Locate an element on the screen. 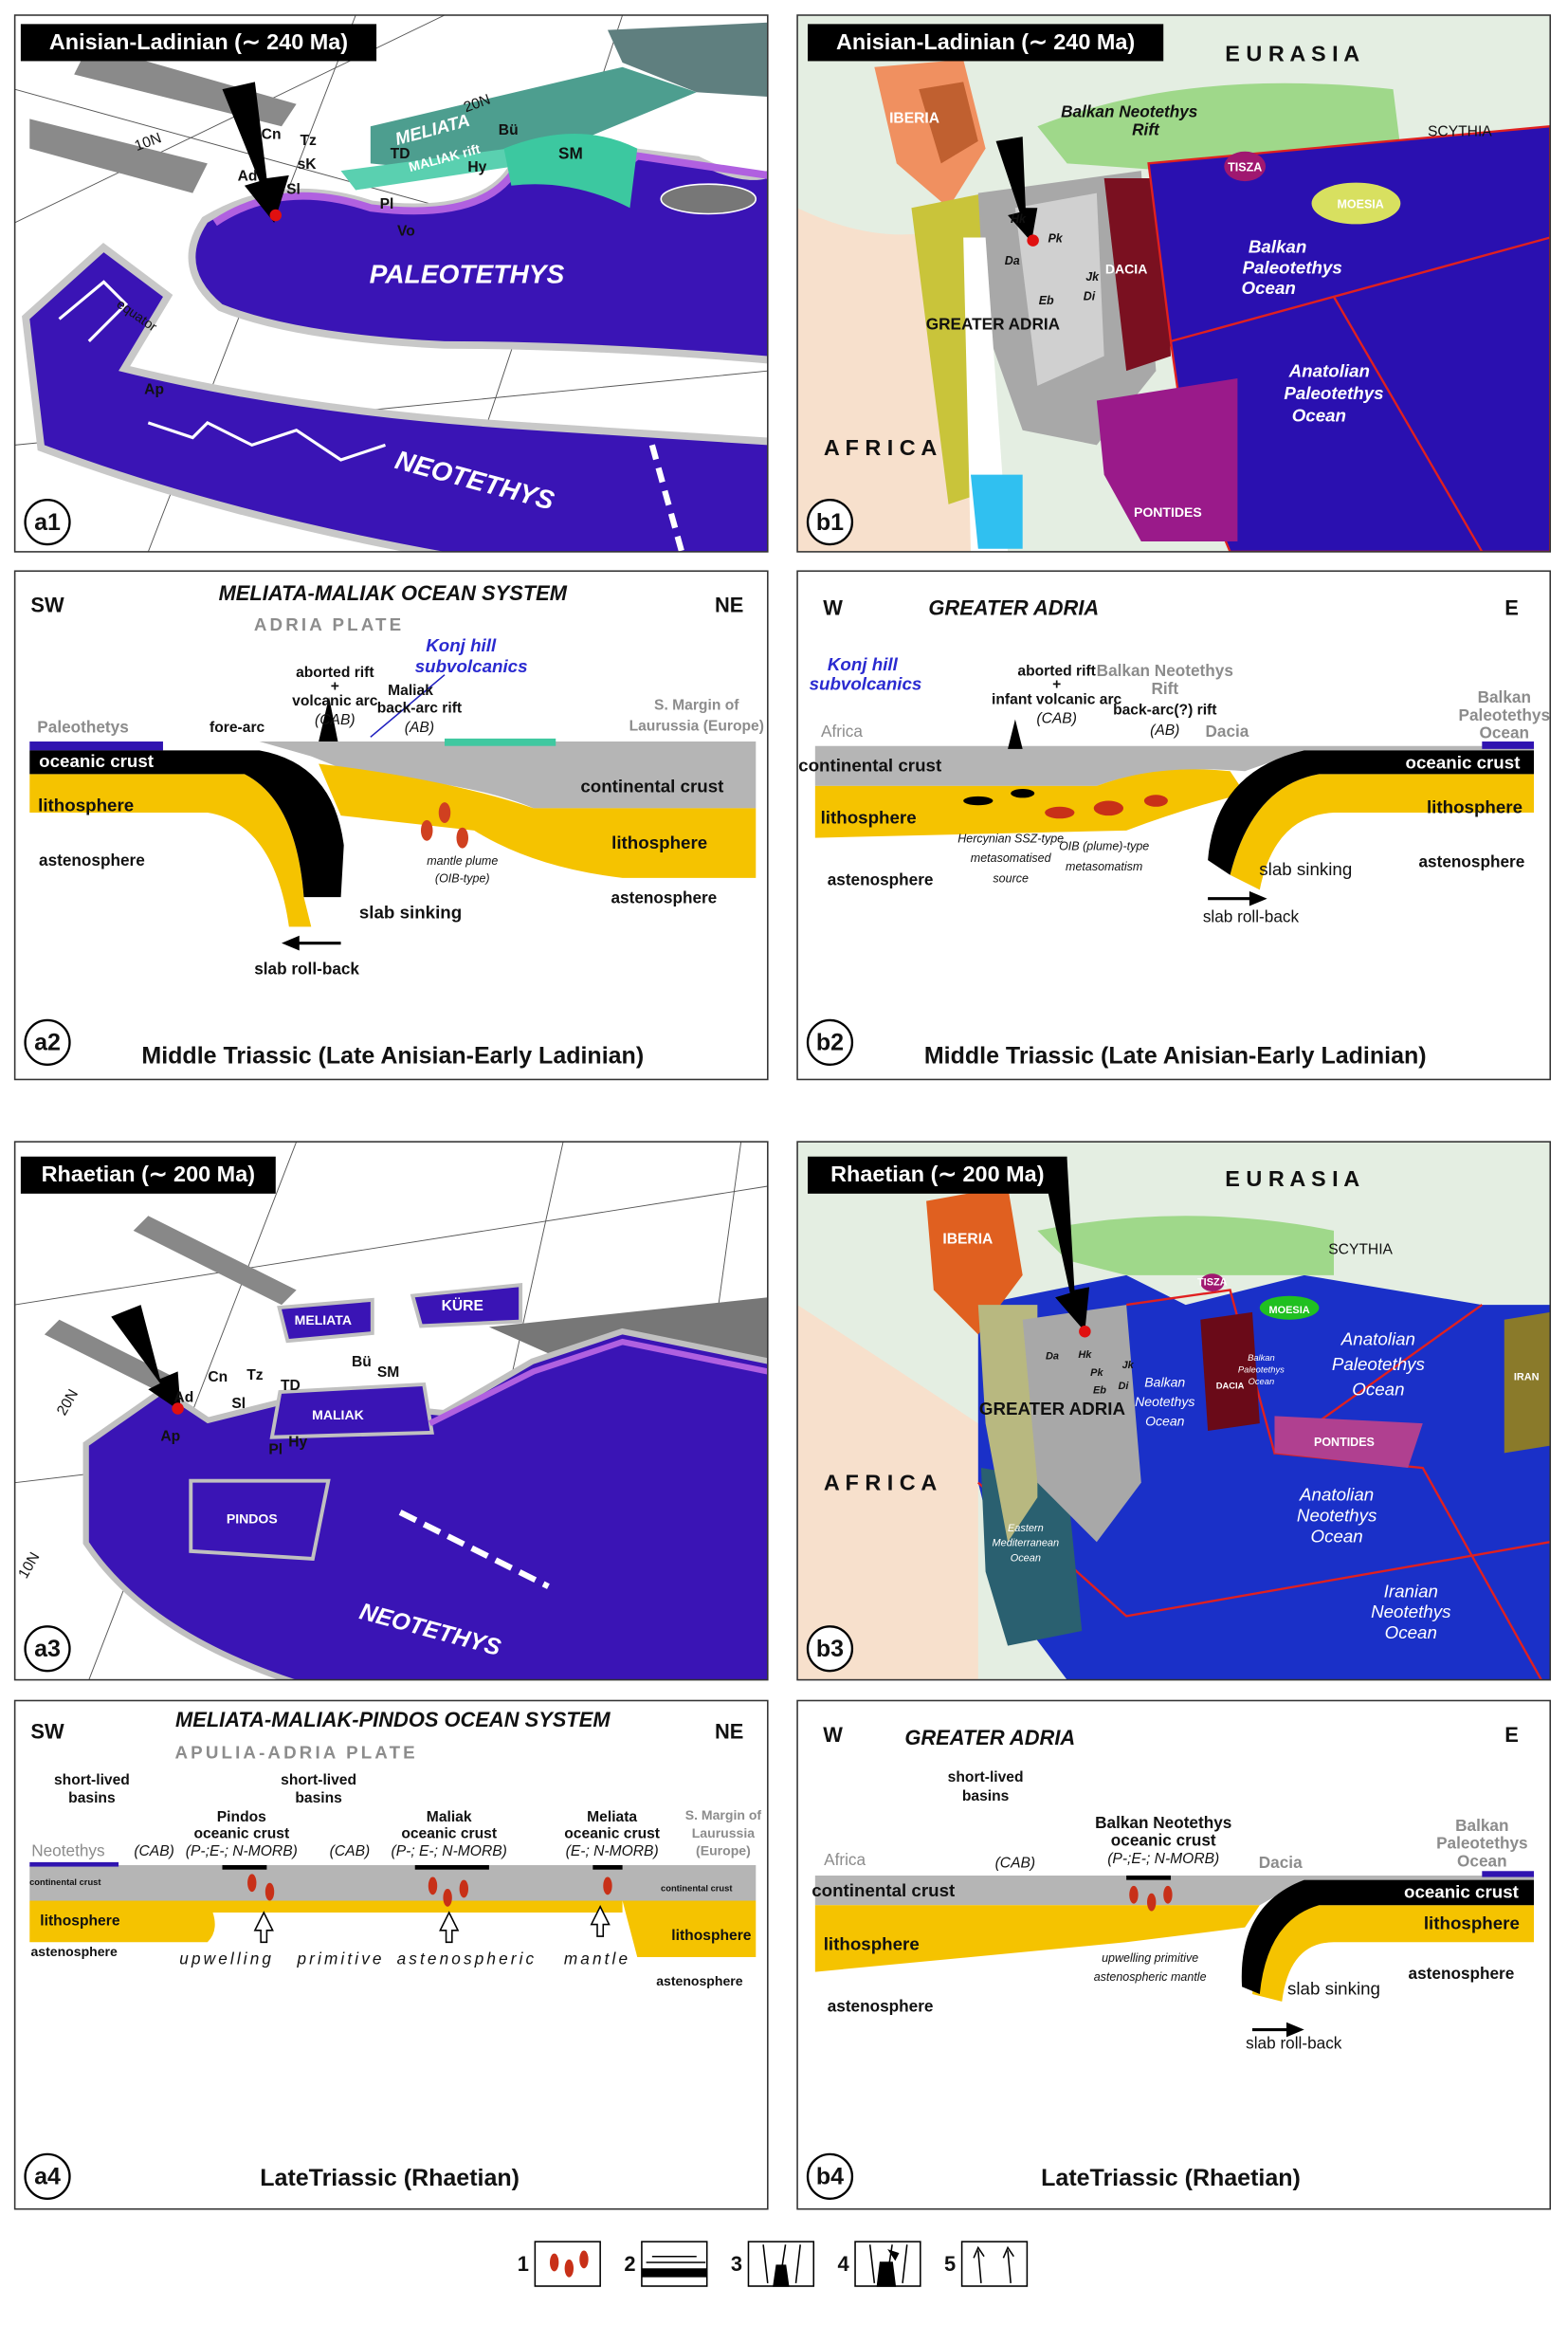  label: subvolcanics is located at coordinates (471, 666).